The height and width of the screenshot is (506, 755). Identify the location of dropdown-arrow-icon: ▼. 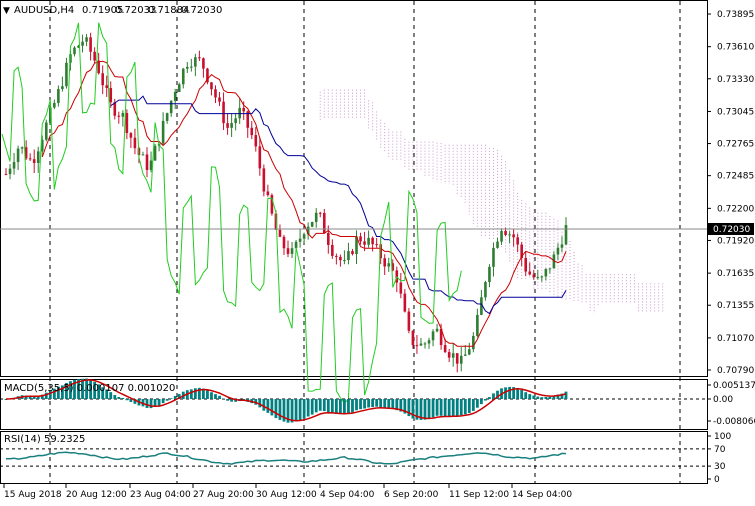
(6, 11).